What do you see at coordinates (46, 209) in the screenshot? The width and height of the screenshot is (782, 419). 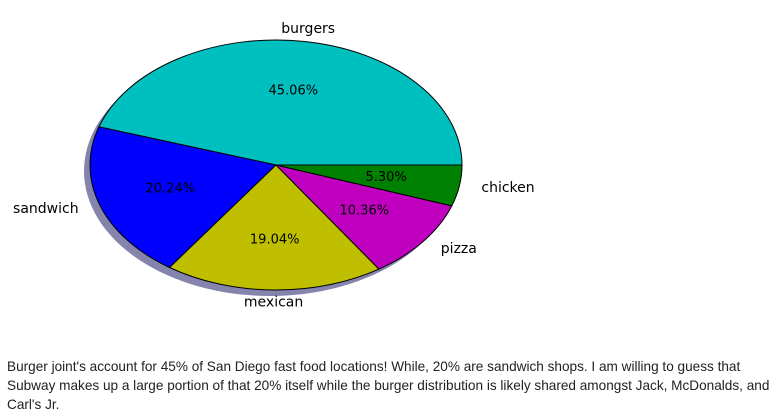 I see `category-label-sandwich: sandwich` at bounding box center [46, 209].